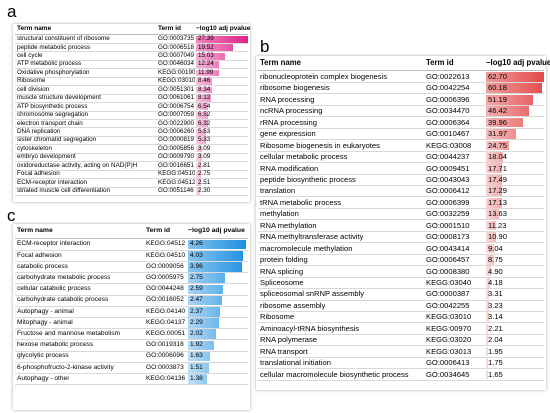 This screenshot has width=550, height=413. I want to click on pvalue: 3.31, so click(495, 294).